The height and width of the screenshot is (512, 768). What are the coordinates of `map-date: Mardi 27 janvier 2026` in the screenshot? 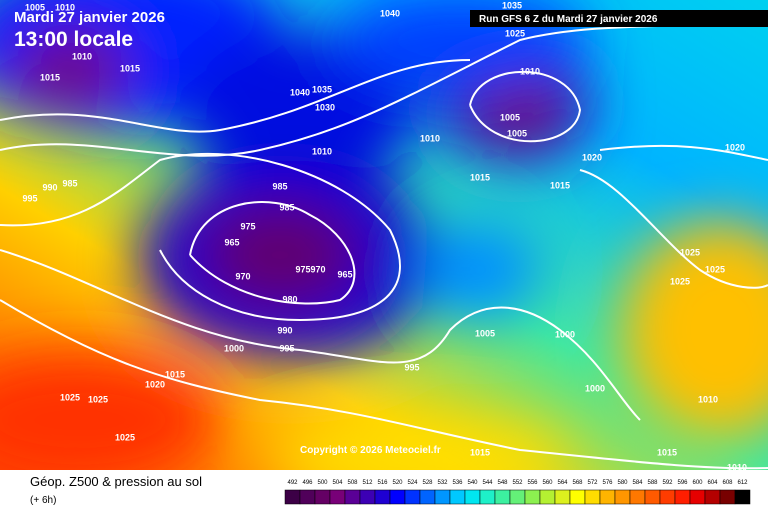 It's located at (89, 17).